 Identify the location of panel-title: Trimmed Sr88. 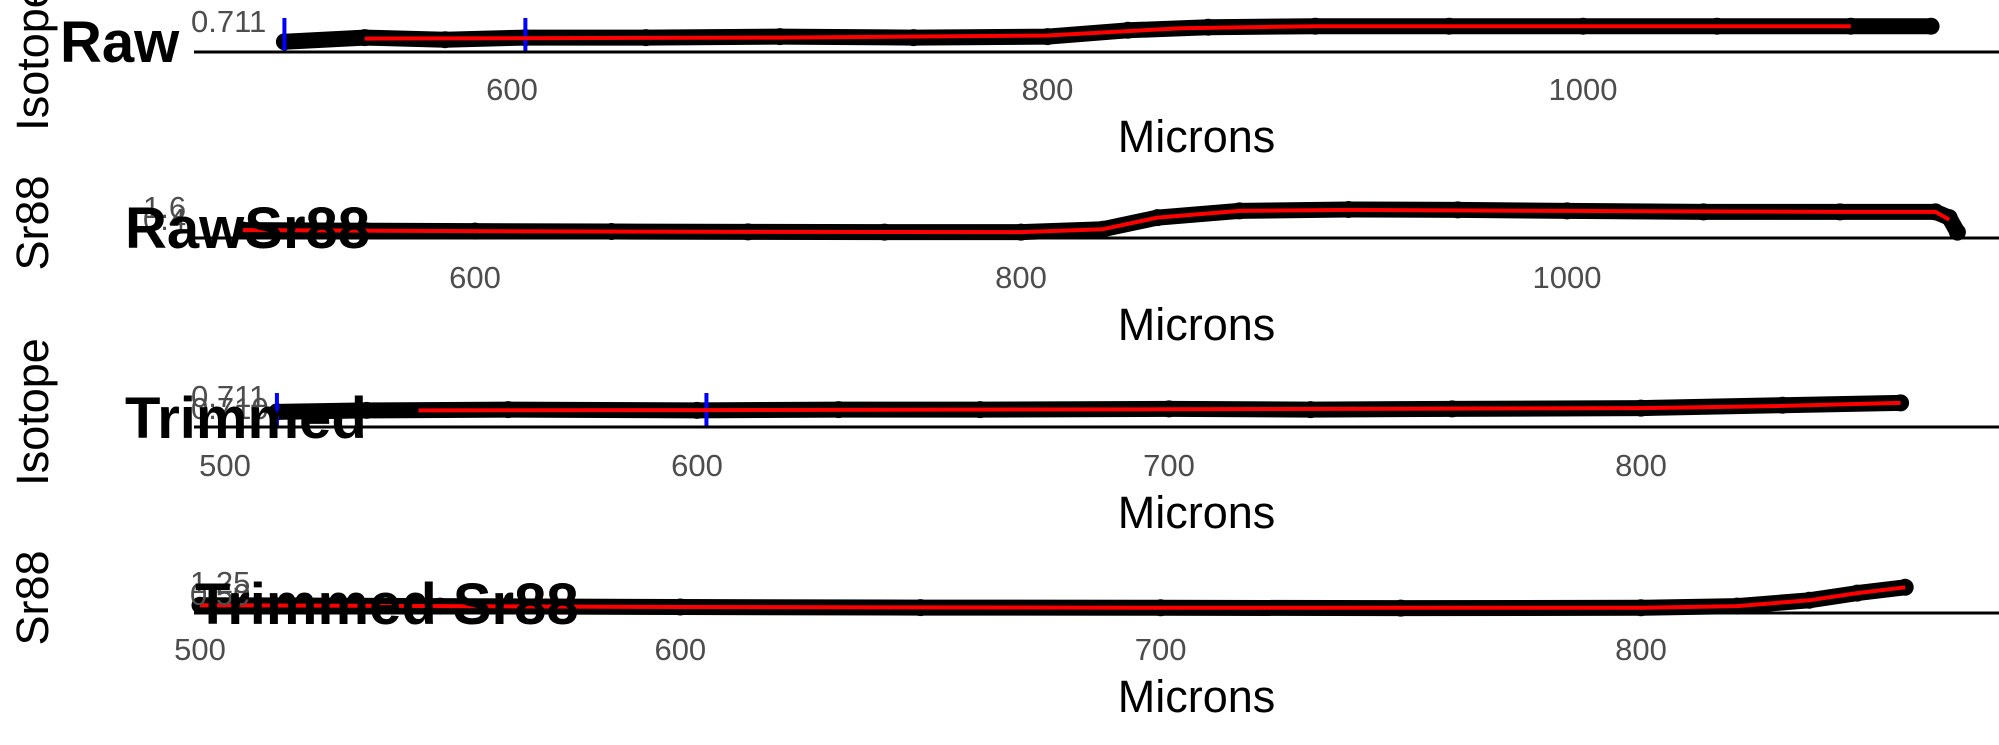
(387, 604).